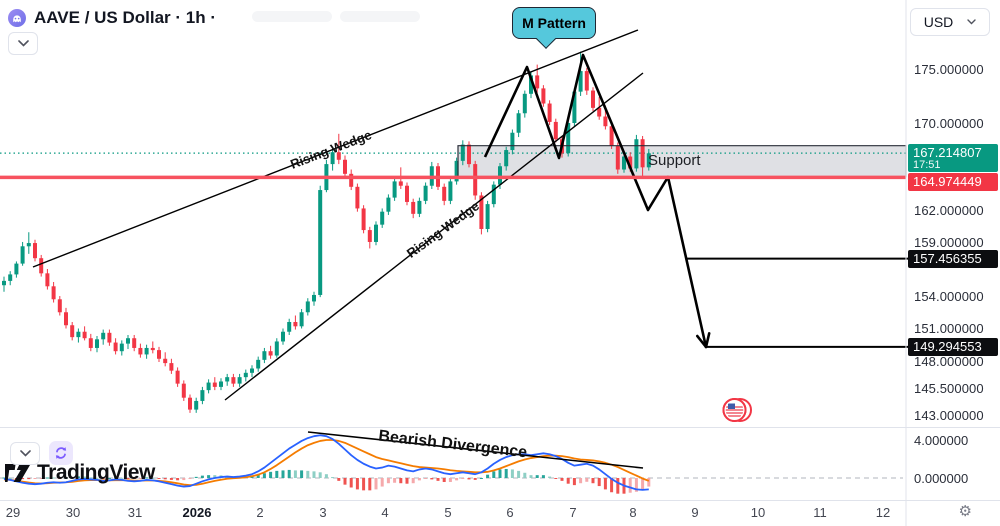 The image size is (1000, 526). Describe the element at coordinates (953, 258) in the screenshot. I see `target-price-badge-1: 157.456355` at that location.